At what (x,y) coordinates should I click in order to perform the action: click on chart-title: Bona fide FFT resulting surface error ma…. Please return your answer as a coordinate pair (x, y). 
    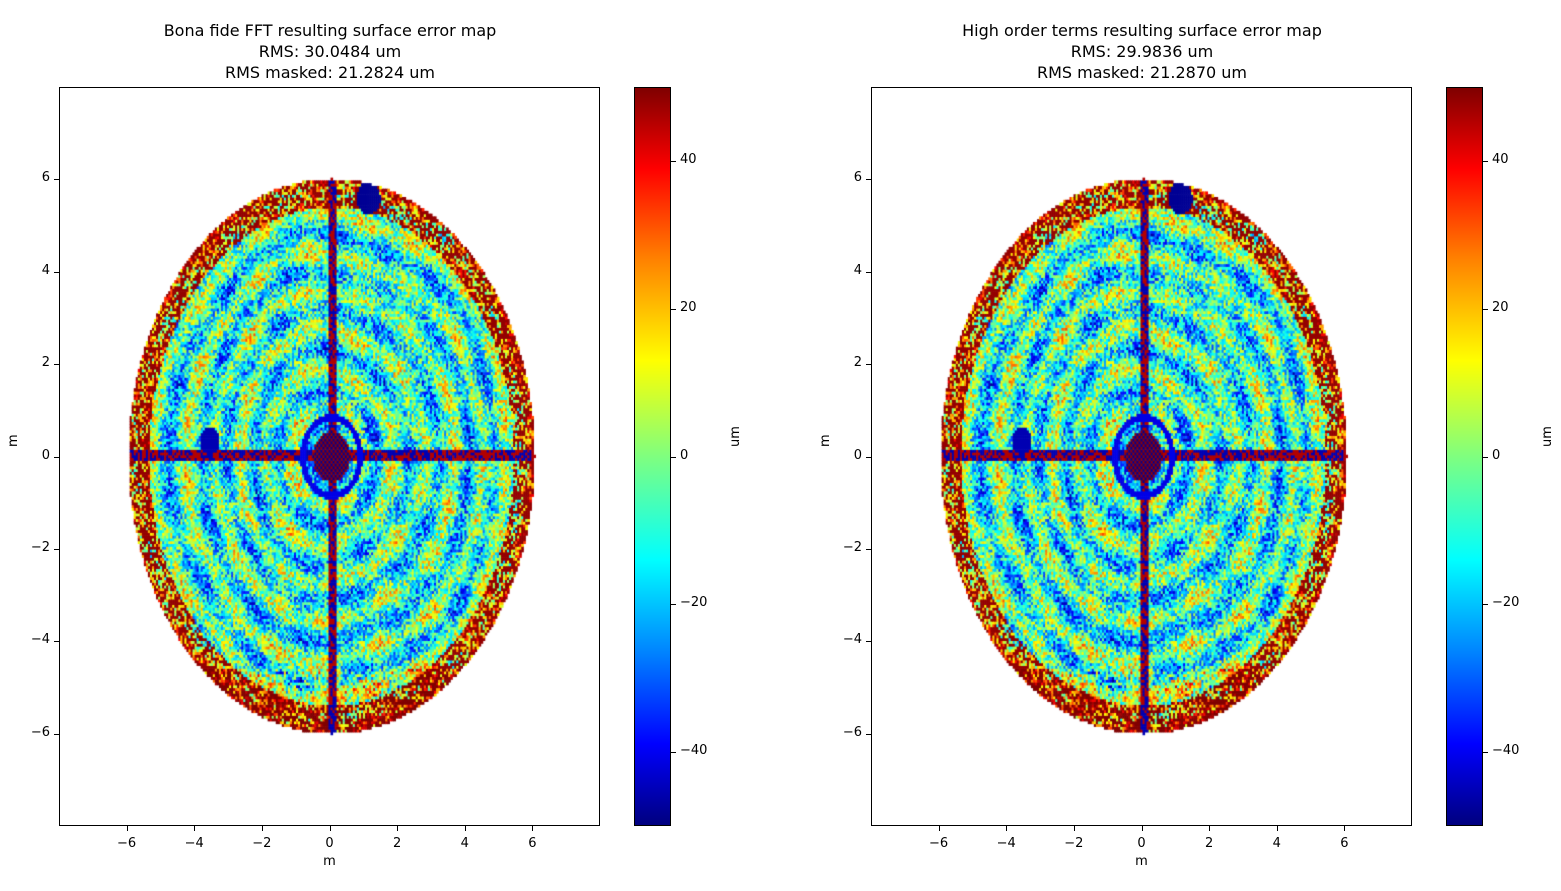
    Looking at the image, I should click on (330, 51).